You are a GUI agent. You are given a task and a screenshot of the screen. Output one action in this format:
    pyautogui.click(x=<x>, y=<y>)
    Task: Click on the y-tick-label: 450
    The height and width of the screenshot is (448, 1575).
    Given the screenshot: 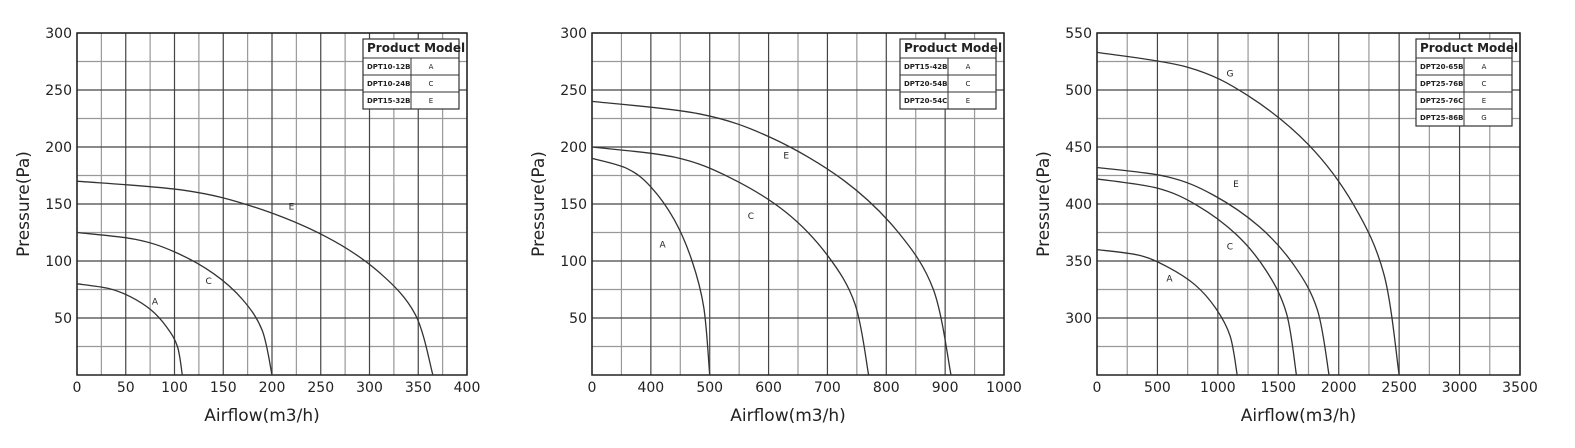 What is the action you would take?
    pyautogui.click(x=1078, y=148)
    